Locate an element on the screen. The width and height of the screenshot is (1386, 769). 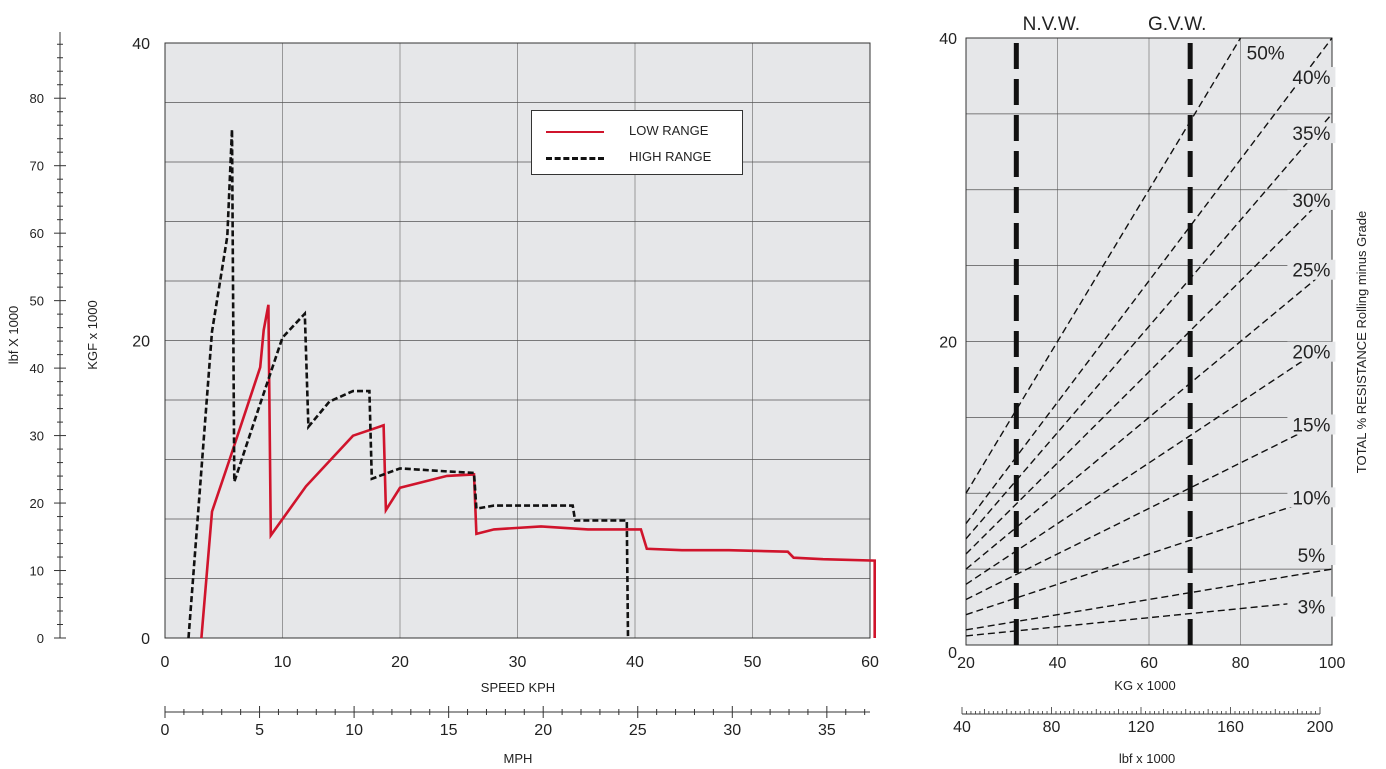
percent-label: 3% is located at coordinates (1312, 608).